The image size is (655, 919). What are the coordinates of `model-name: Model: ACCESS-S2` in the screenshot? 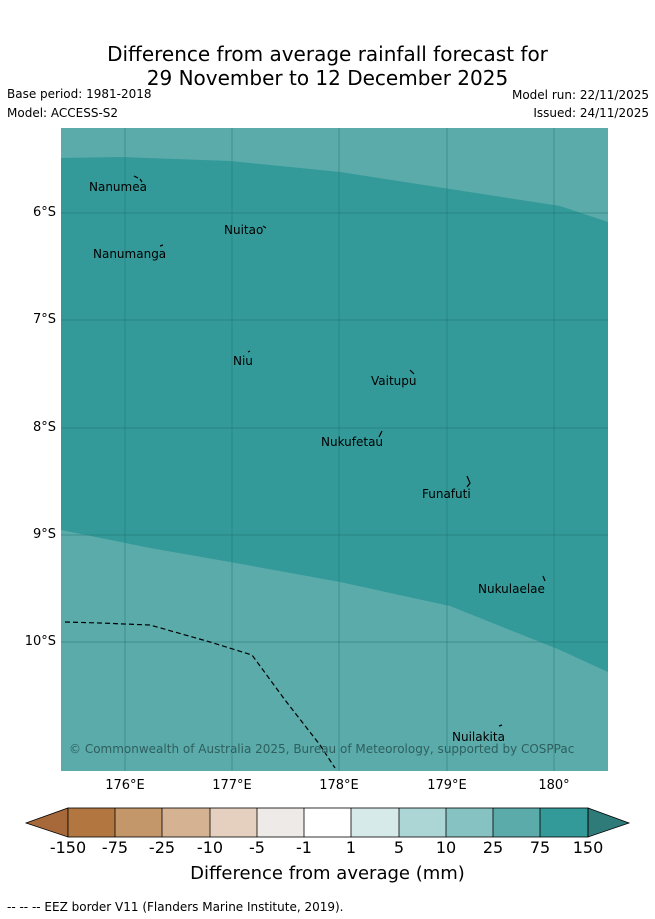 It's located at (63, 113).